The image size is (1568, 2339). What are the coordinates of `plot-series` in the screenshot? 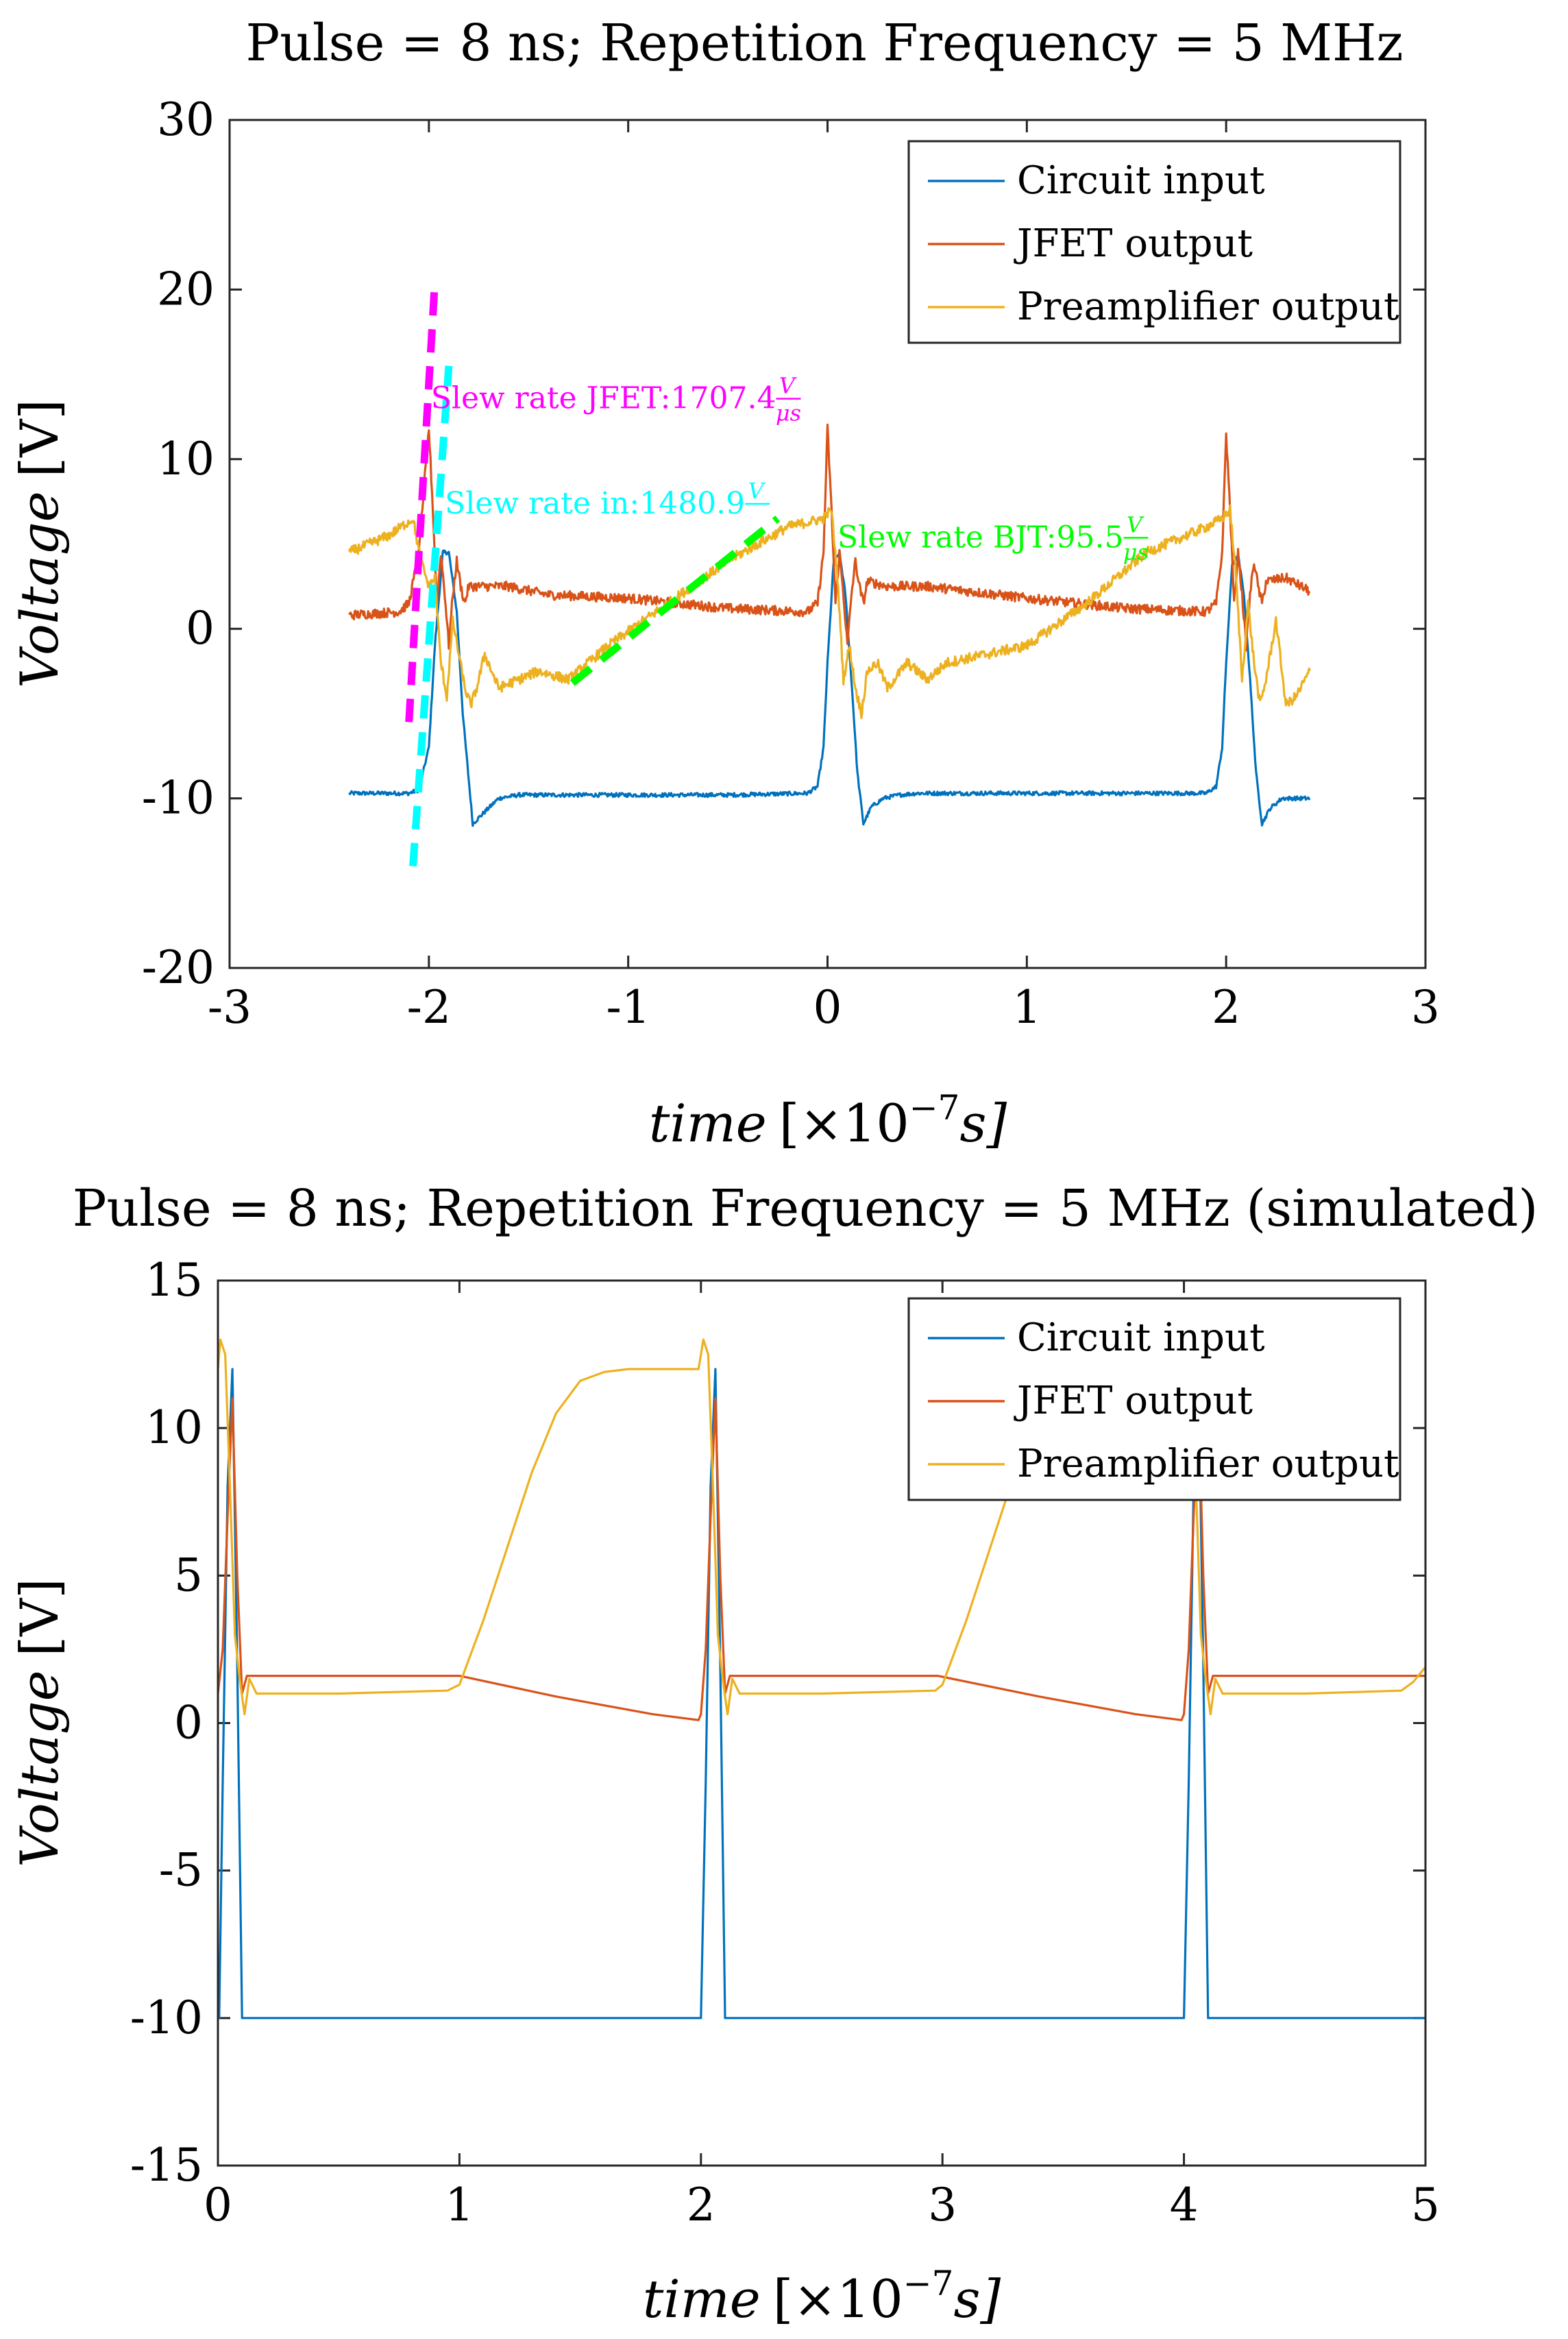 It's located at (829, 625).